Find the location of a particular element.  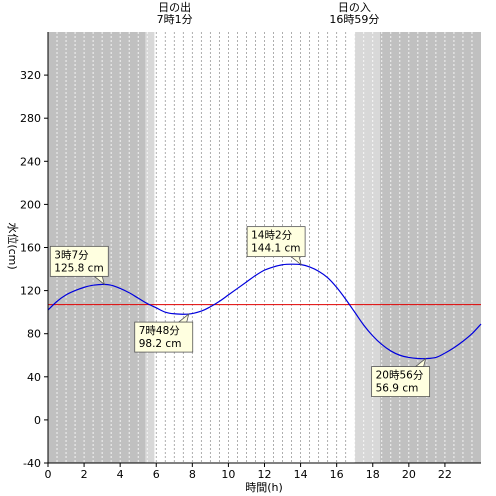

x-tick-label: 14 is located at coordinates (301, 474).